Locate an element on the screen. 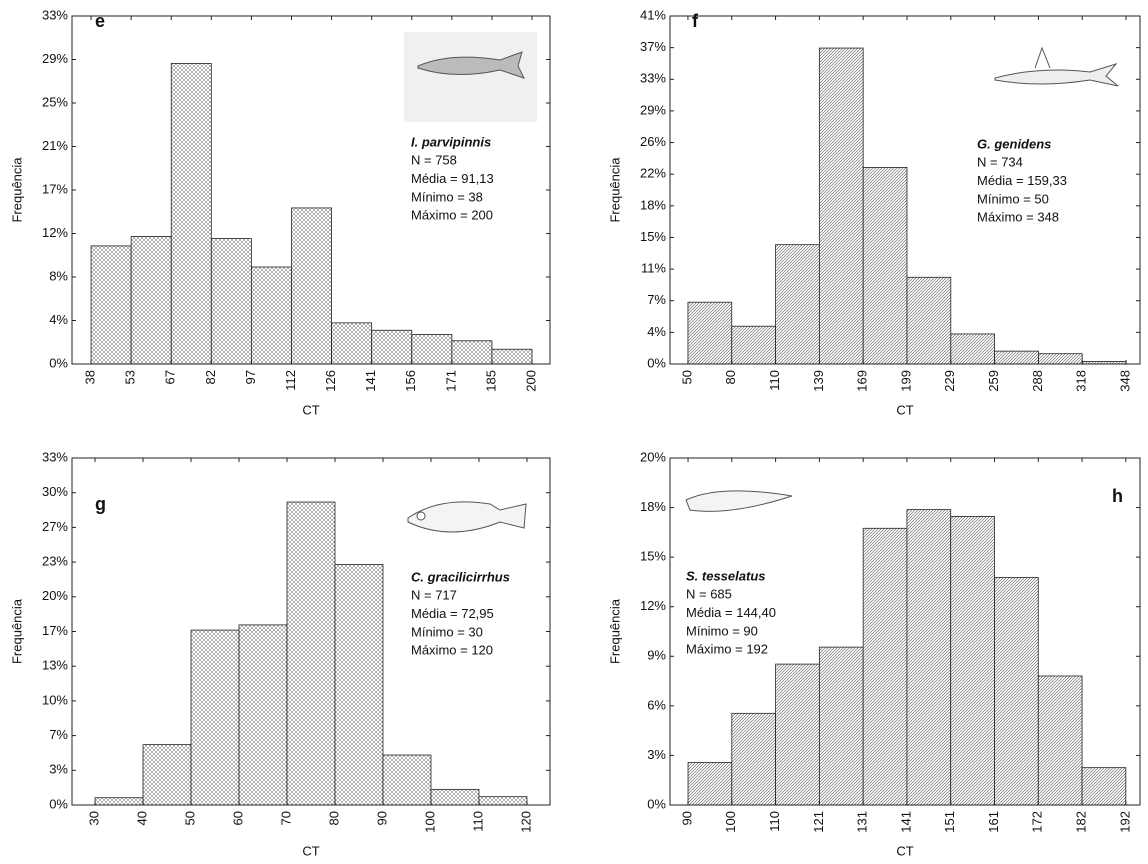  annotation: Média = 159,33 is located at coordinates (1022, 180).